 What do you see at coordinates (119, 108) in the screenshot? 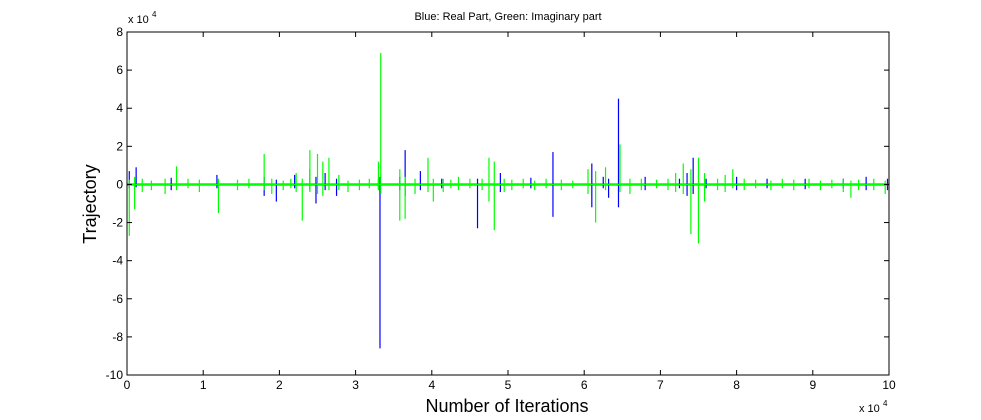
I see `y-tick-label: 4` at bounding box center [119, 108].